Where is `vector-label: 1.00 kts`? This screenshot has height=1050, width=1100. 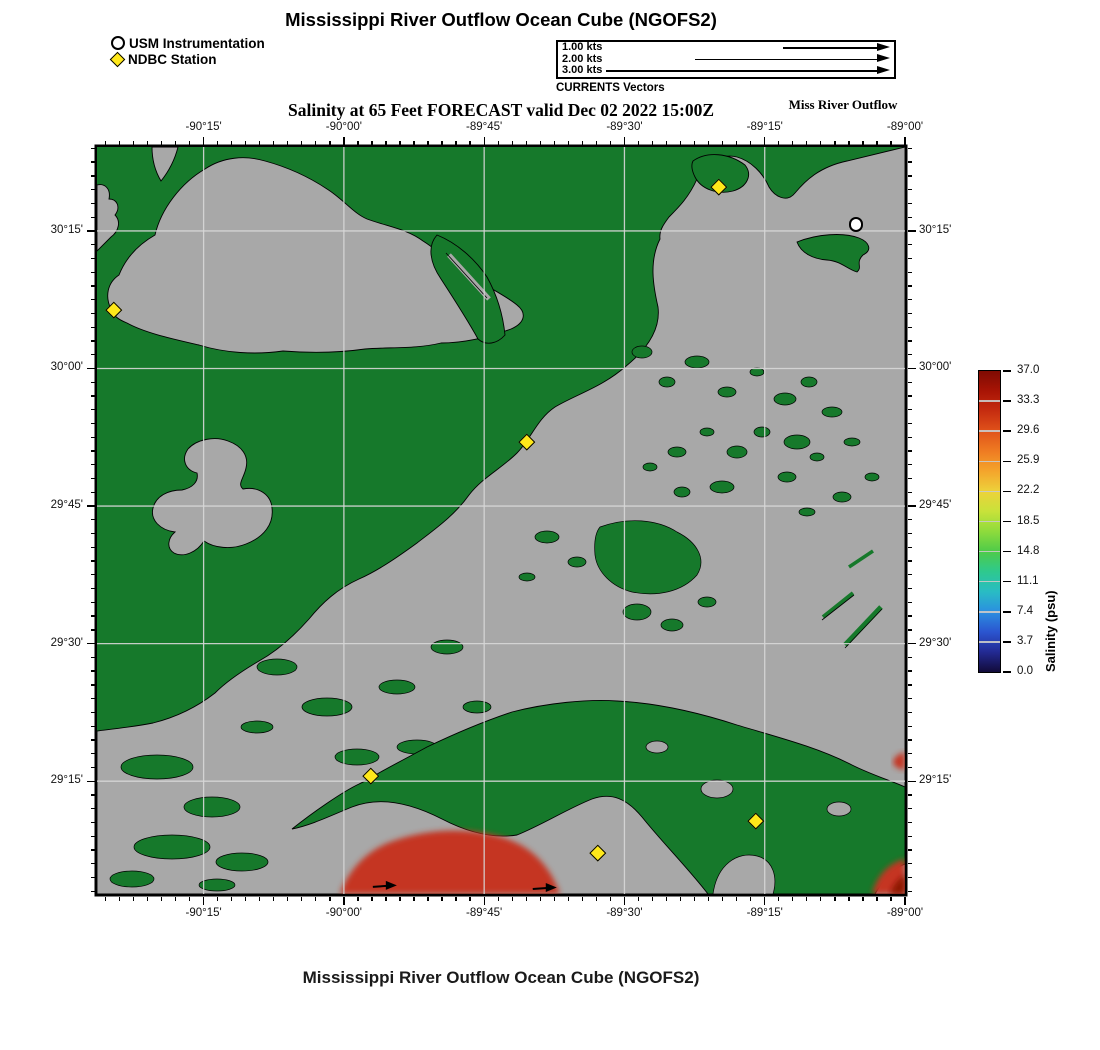 vector-label: 1.00 kts is located at coordinates (582, 47).